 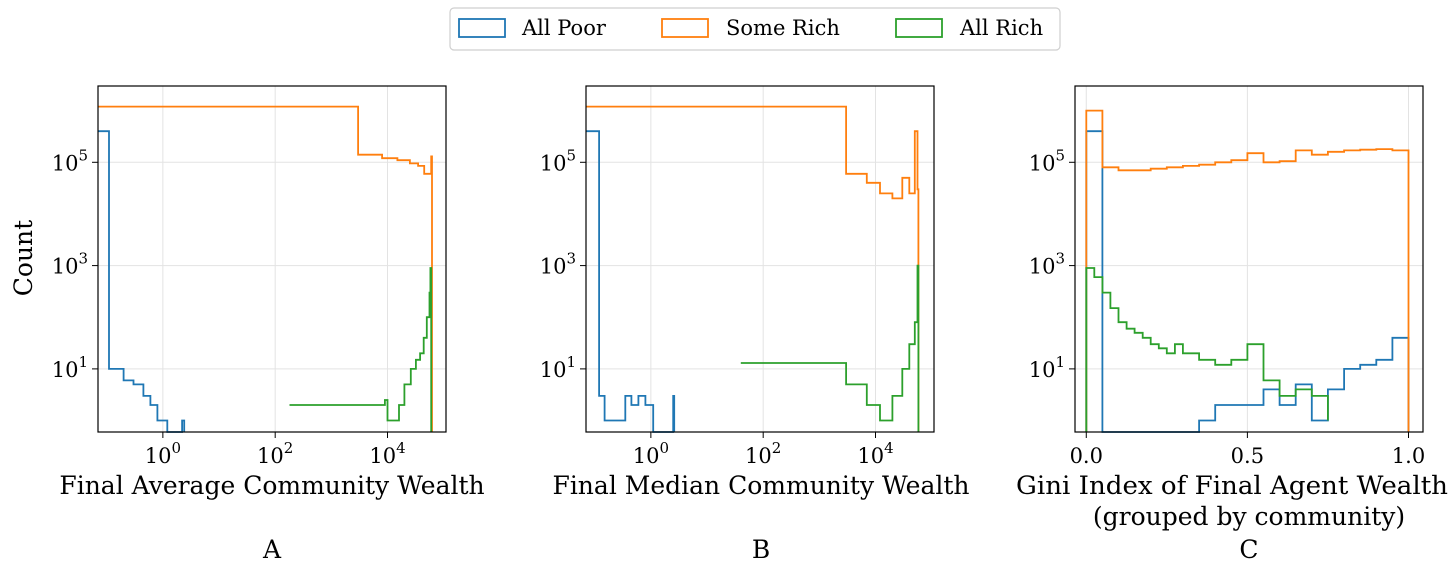 I want to click on panel-c-xtick-label-0: 0.0, so click(x=1086, y=456).